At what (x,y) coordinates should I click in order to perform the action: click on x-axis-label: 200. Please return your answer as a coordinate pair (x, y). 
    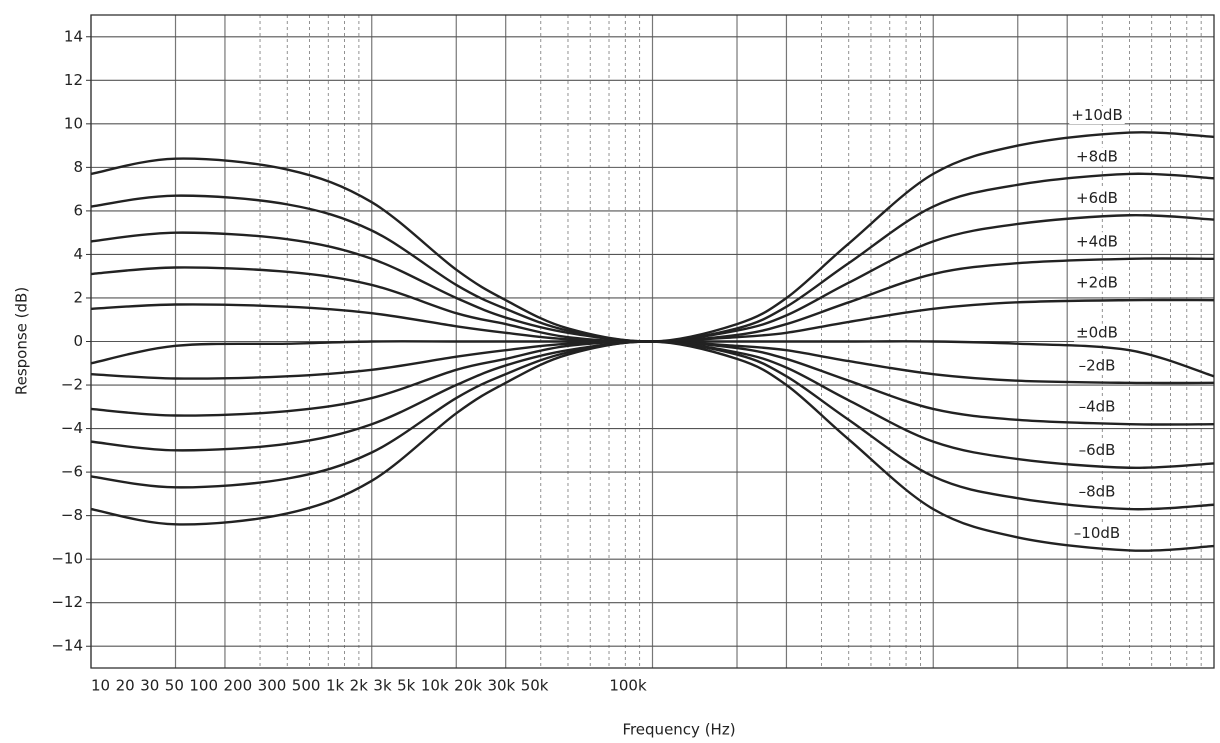
    Looking at the image, I should click on (238, 686).